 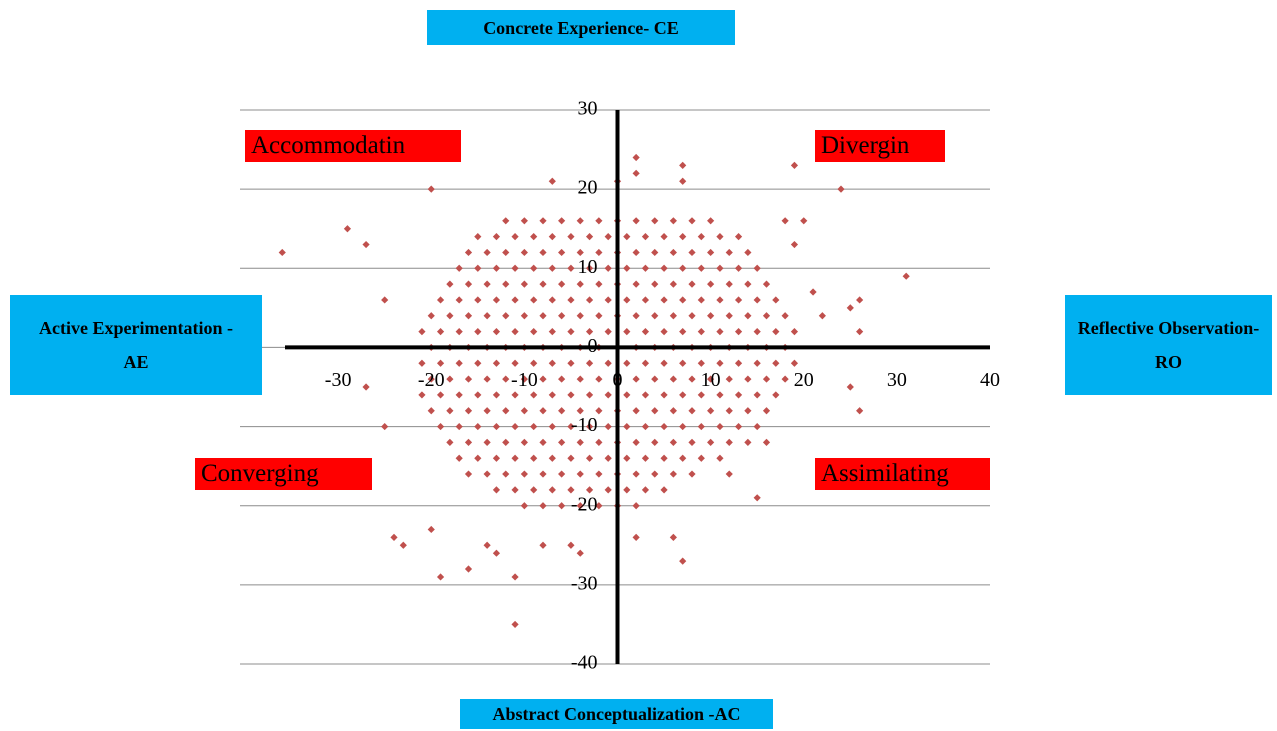 What do you see at coordinates (524, 380) in the screenshot?
I see `x-tick-label: -10` at bounding box center [524, 380].